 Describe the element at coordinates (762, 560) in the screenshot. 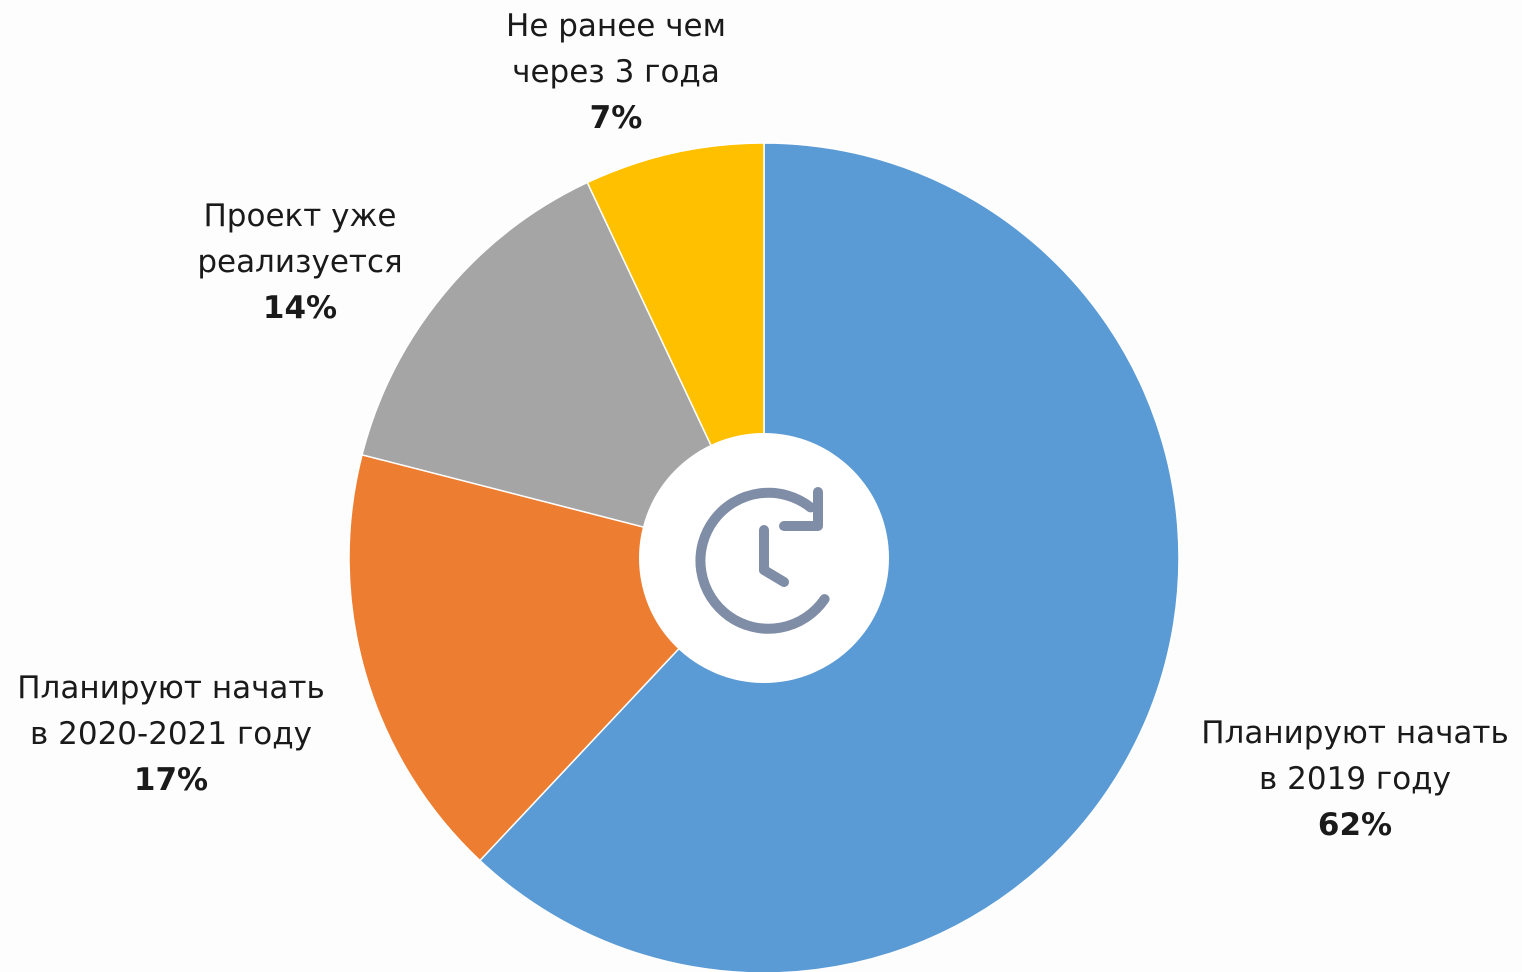

I see `clock-refresh-icon` at that location.